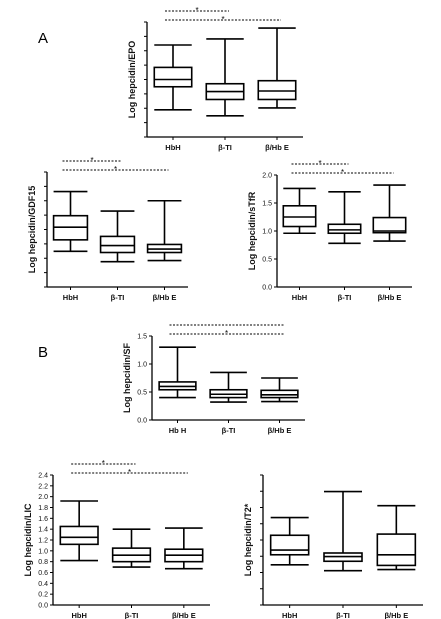 Image resolution: width=441 pixels, height=619 pixels. Describe the element at coordinates (32, 230) in the screenshot. I see `y-axis-label: Log hepcidin/GDF15` at that location.